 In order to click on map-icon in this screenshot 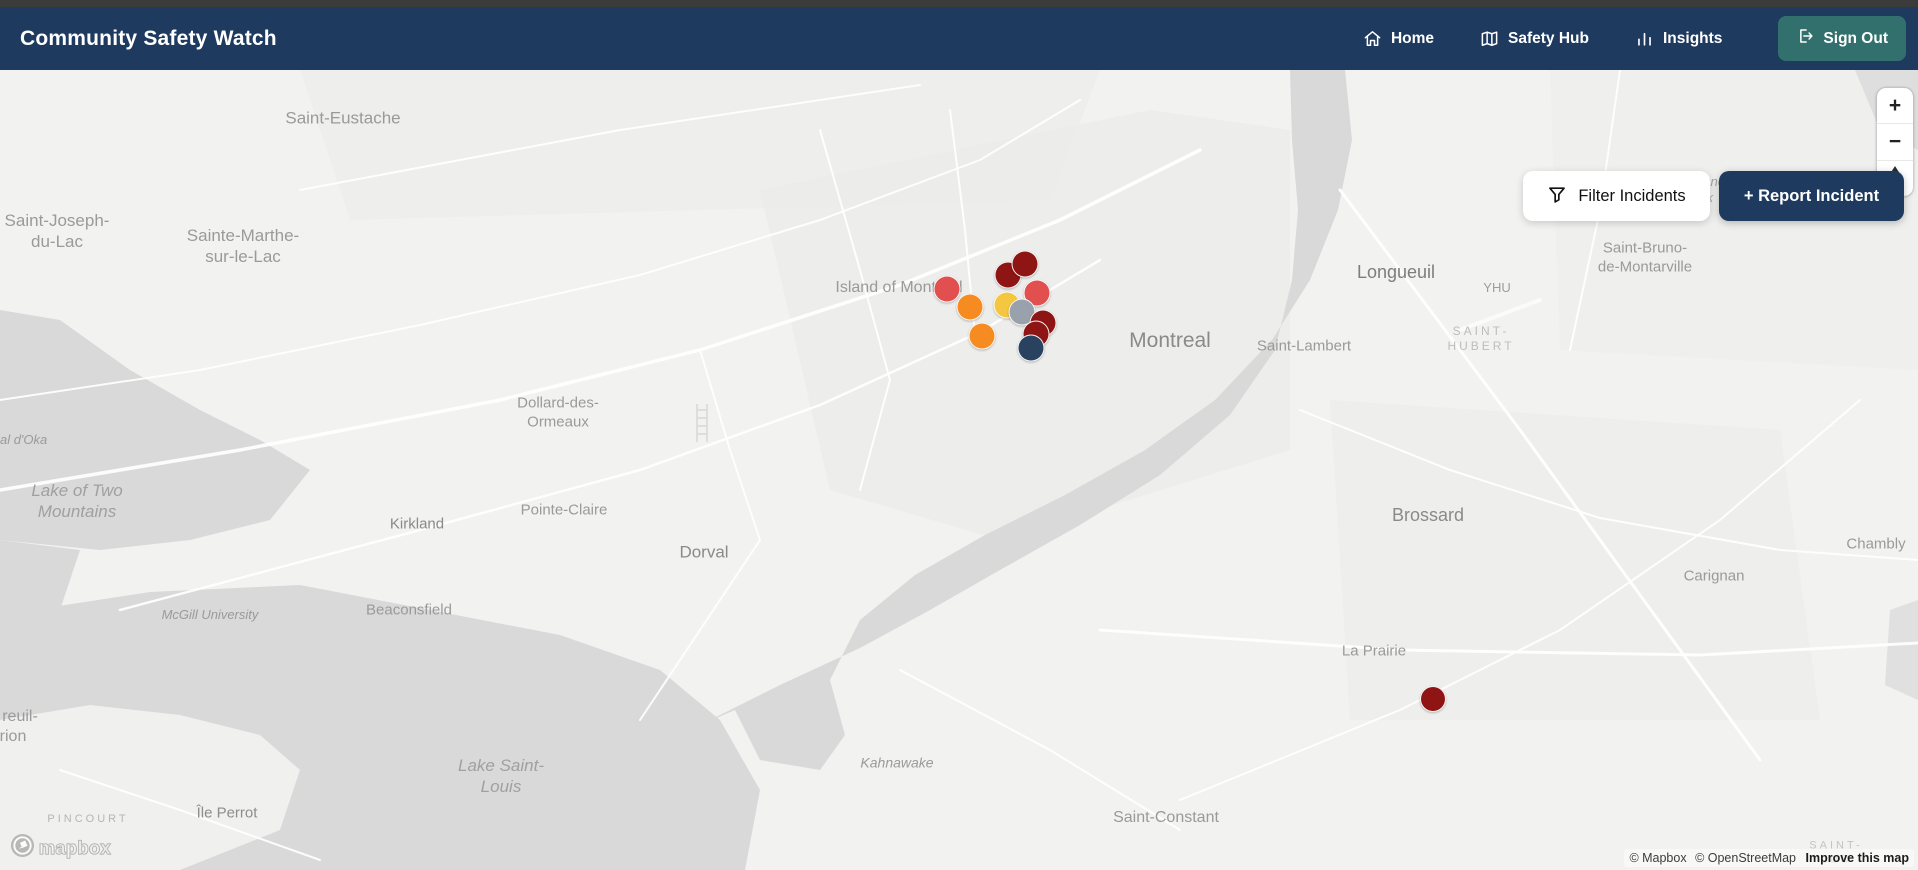, I will do `click(1489, 38)`.